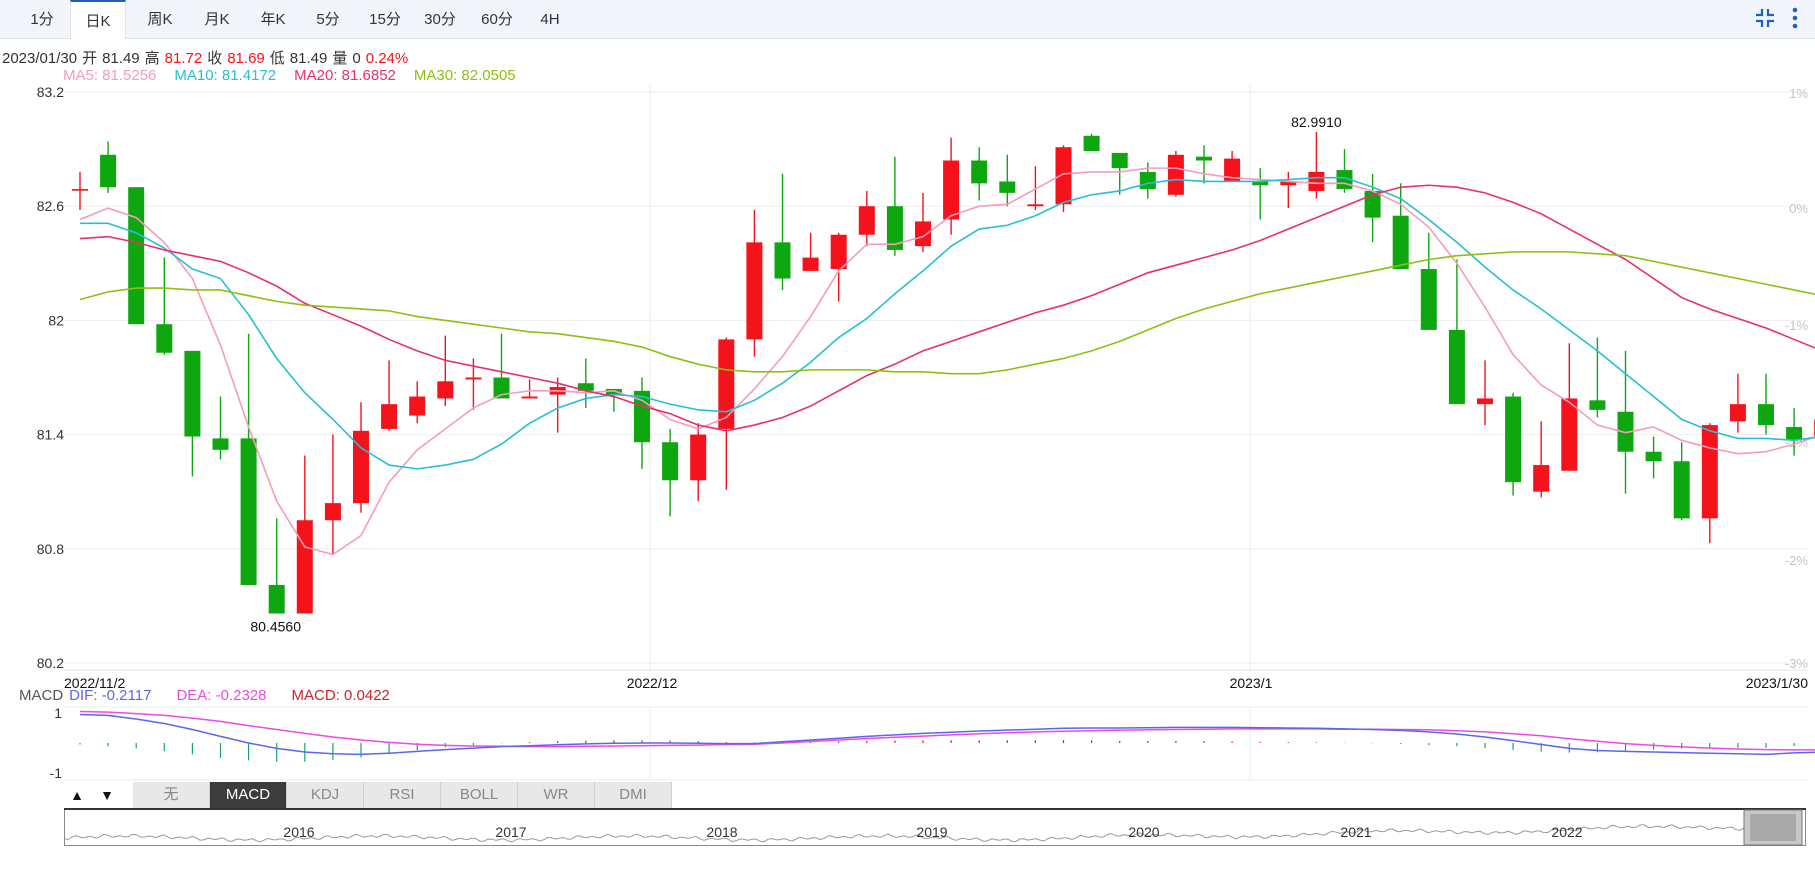  What do you see at coordinates (721, 832) in the screenshot?
I see `navigator-year-label: 2018` at bounding box center [721, 832].